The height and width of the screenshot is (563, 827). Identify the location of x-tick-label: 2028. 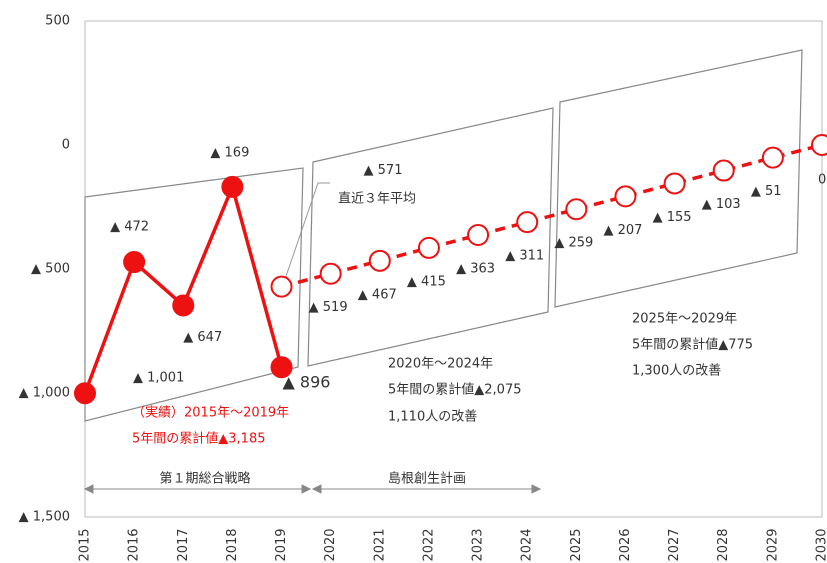
(723, 544).